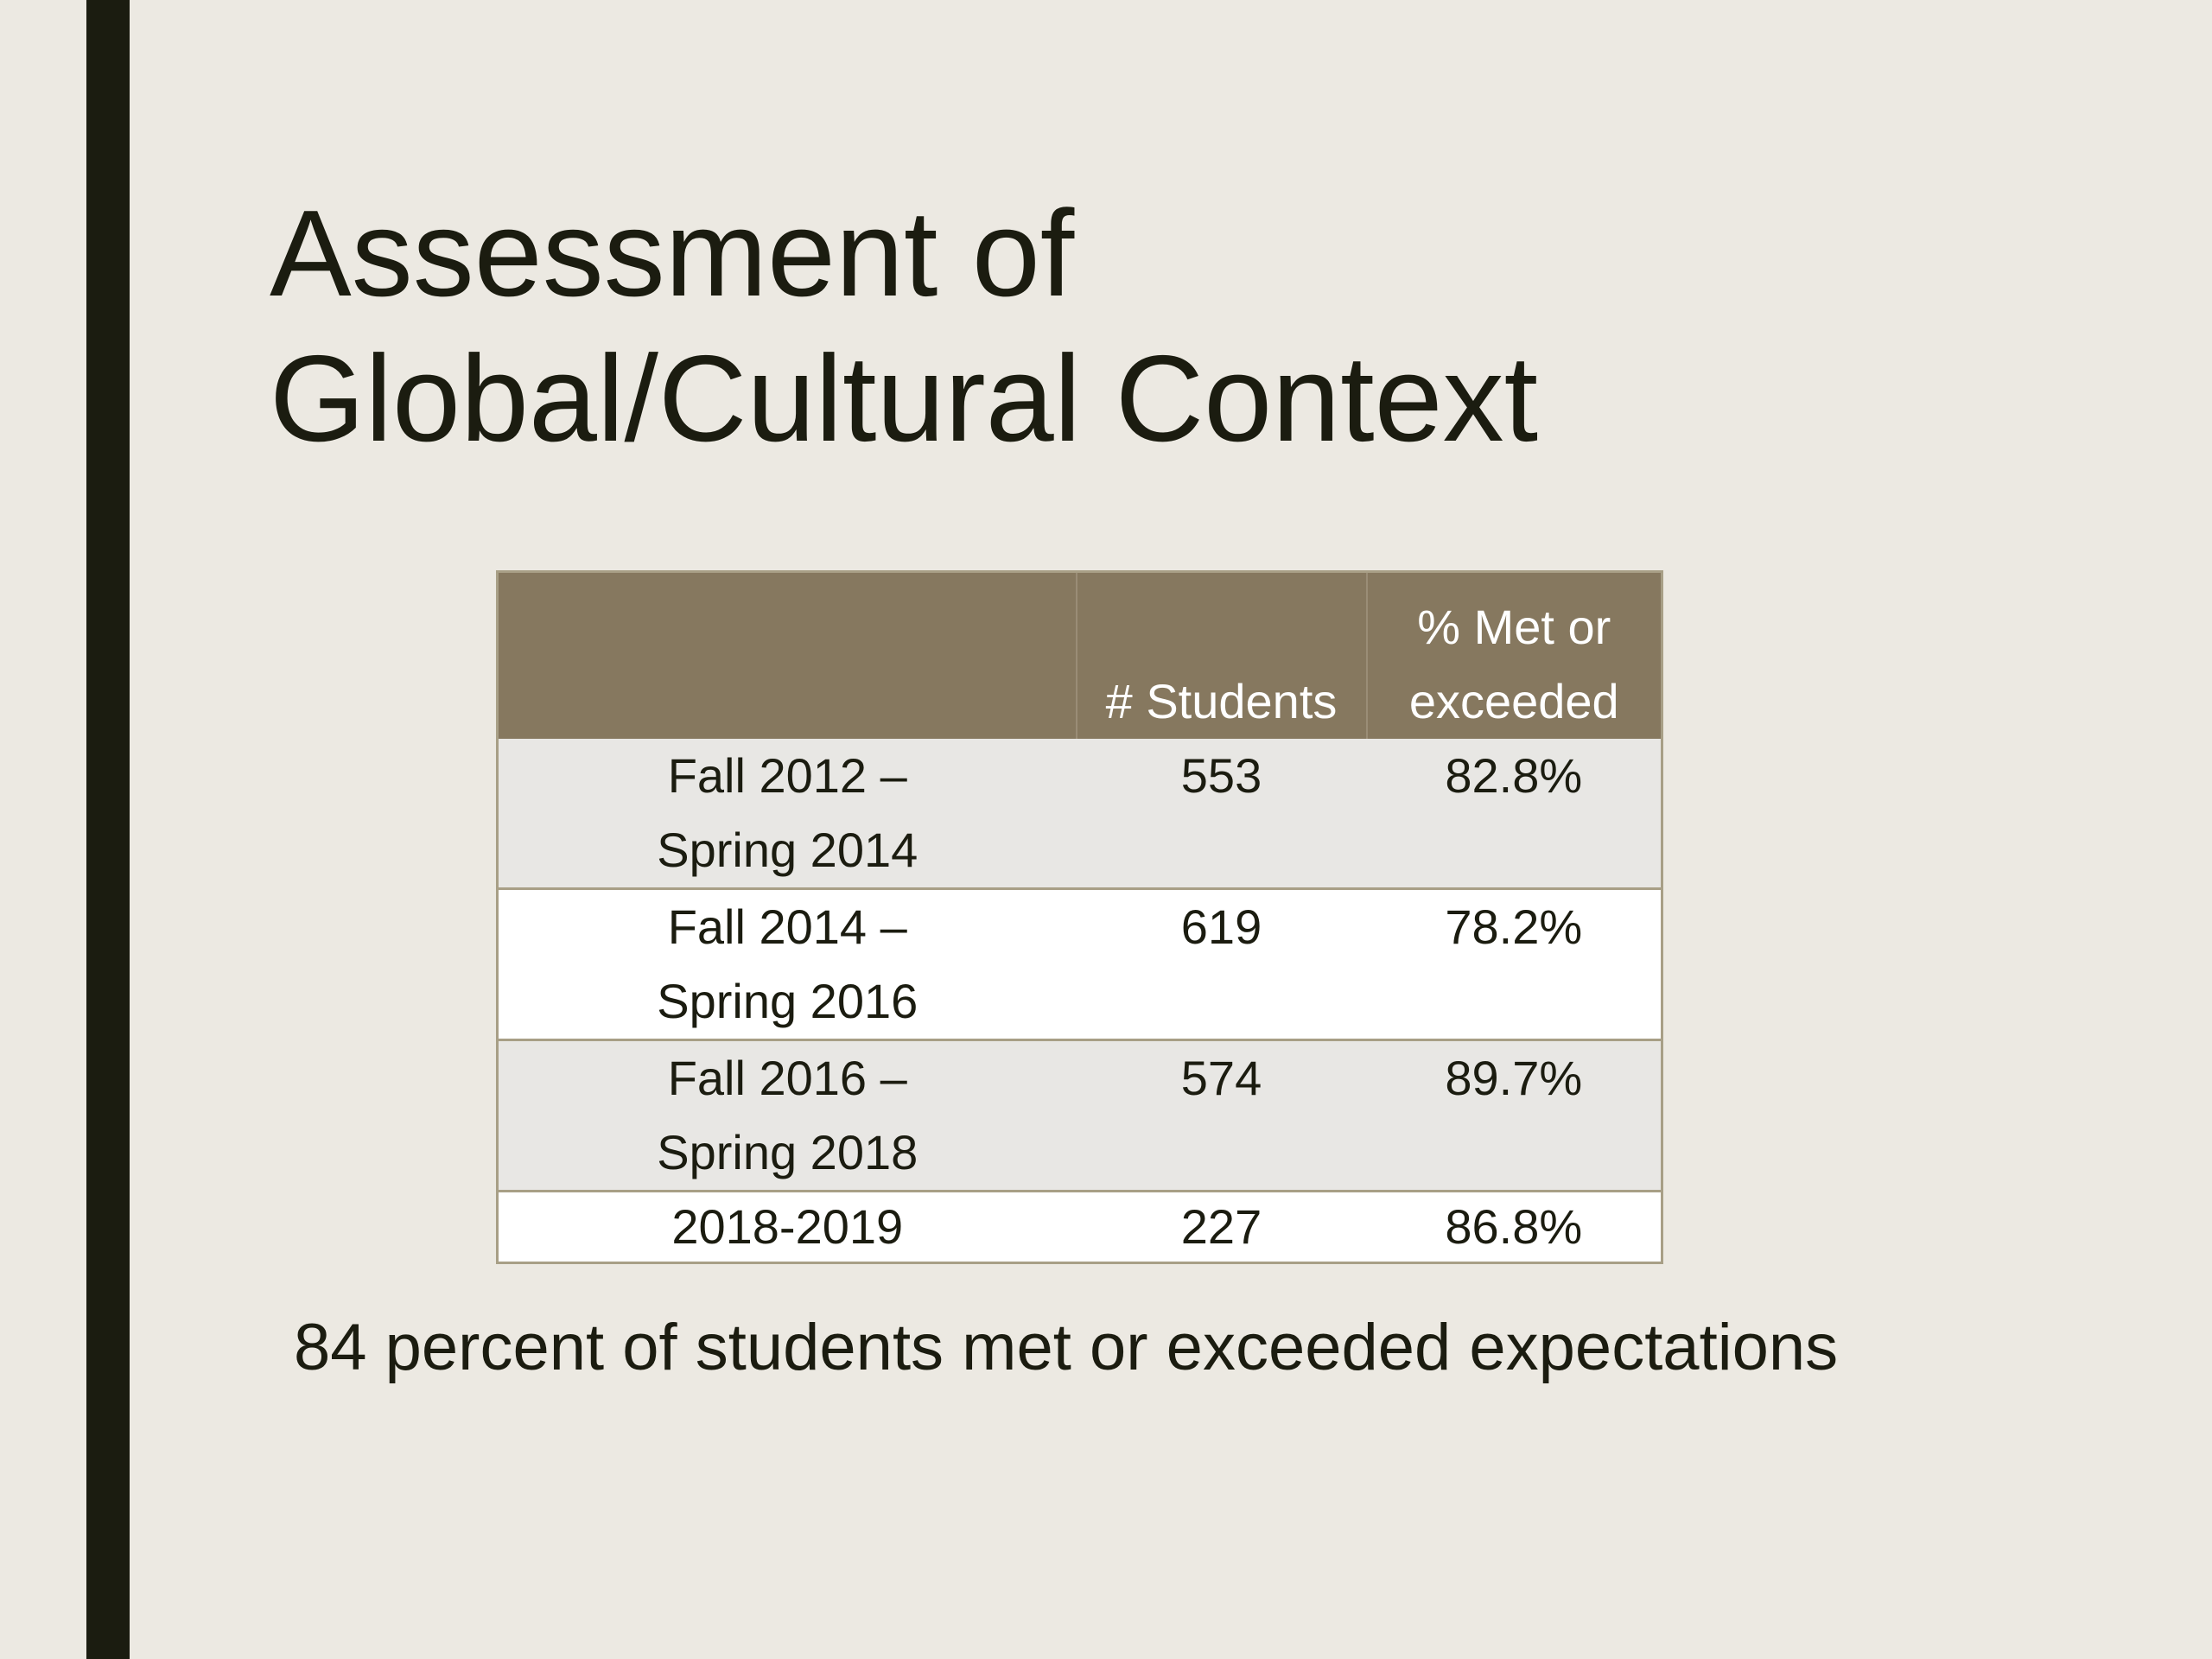  Describe the element at coordinates (787, 1152) in the screenshot. I see `period-line-2: Spring 2018` at that location.